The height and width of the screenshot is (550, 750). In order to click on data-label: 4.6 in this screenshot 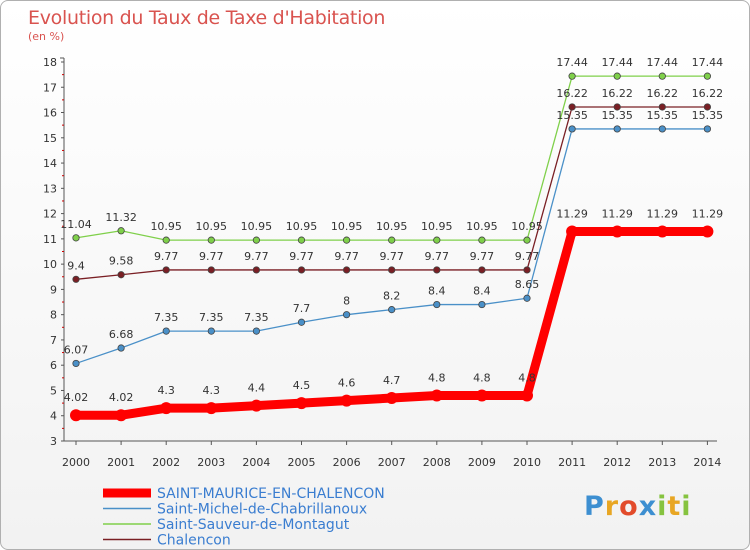, I will do `click(347, 383)`.